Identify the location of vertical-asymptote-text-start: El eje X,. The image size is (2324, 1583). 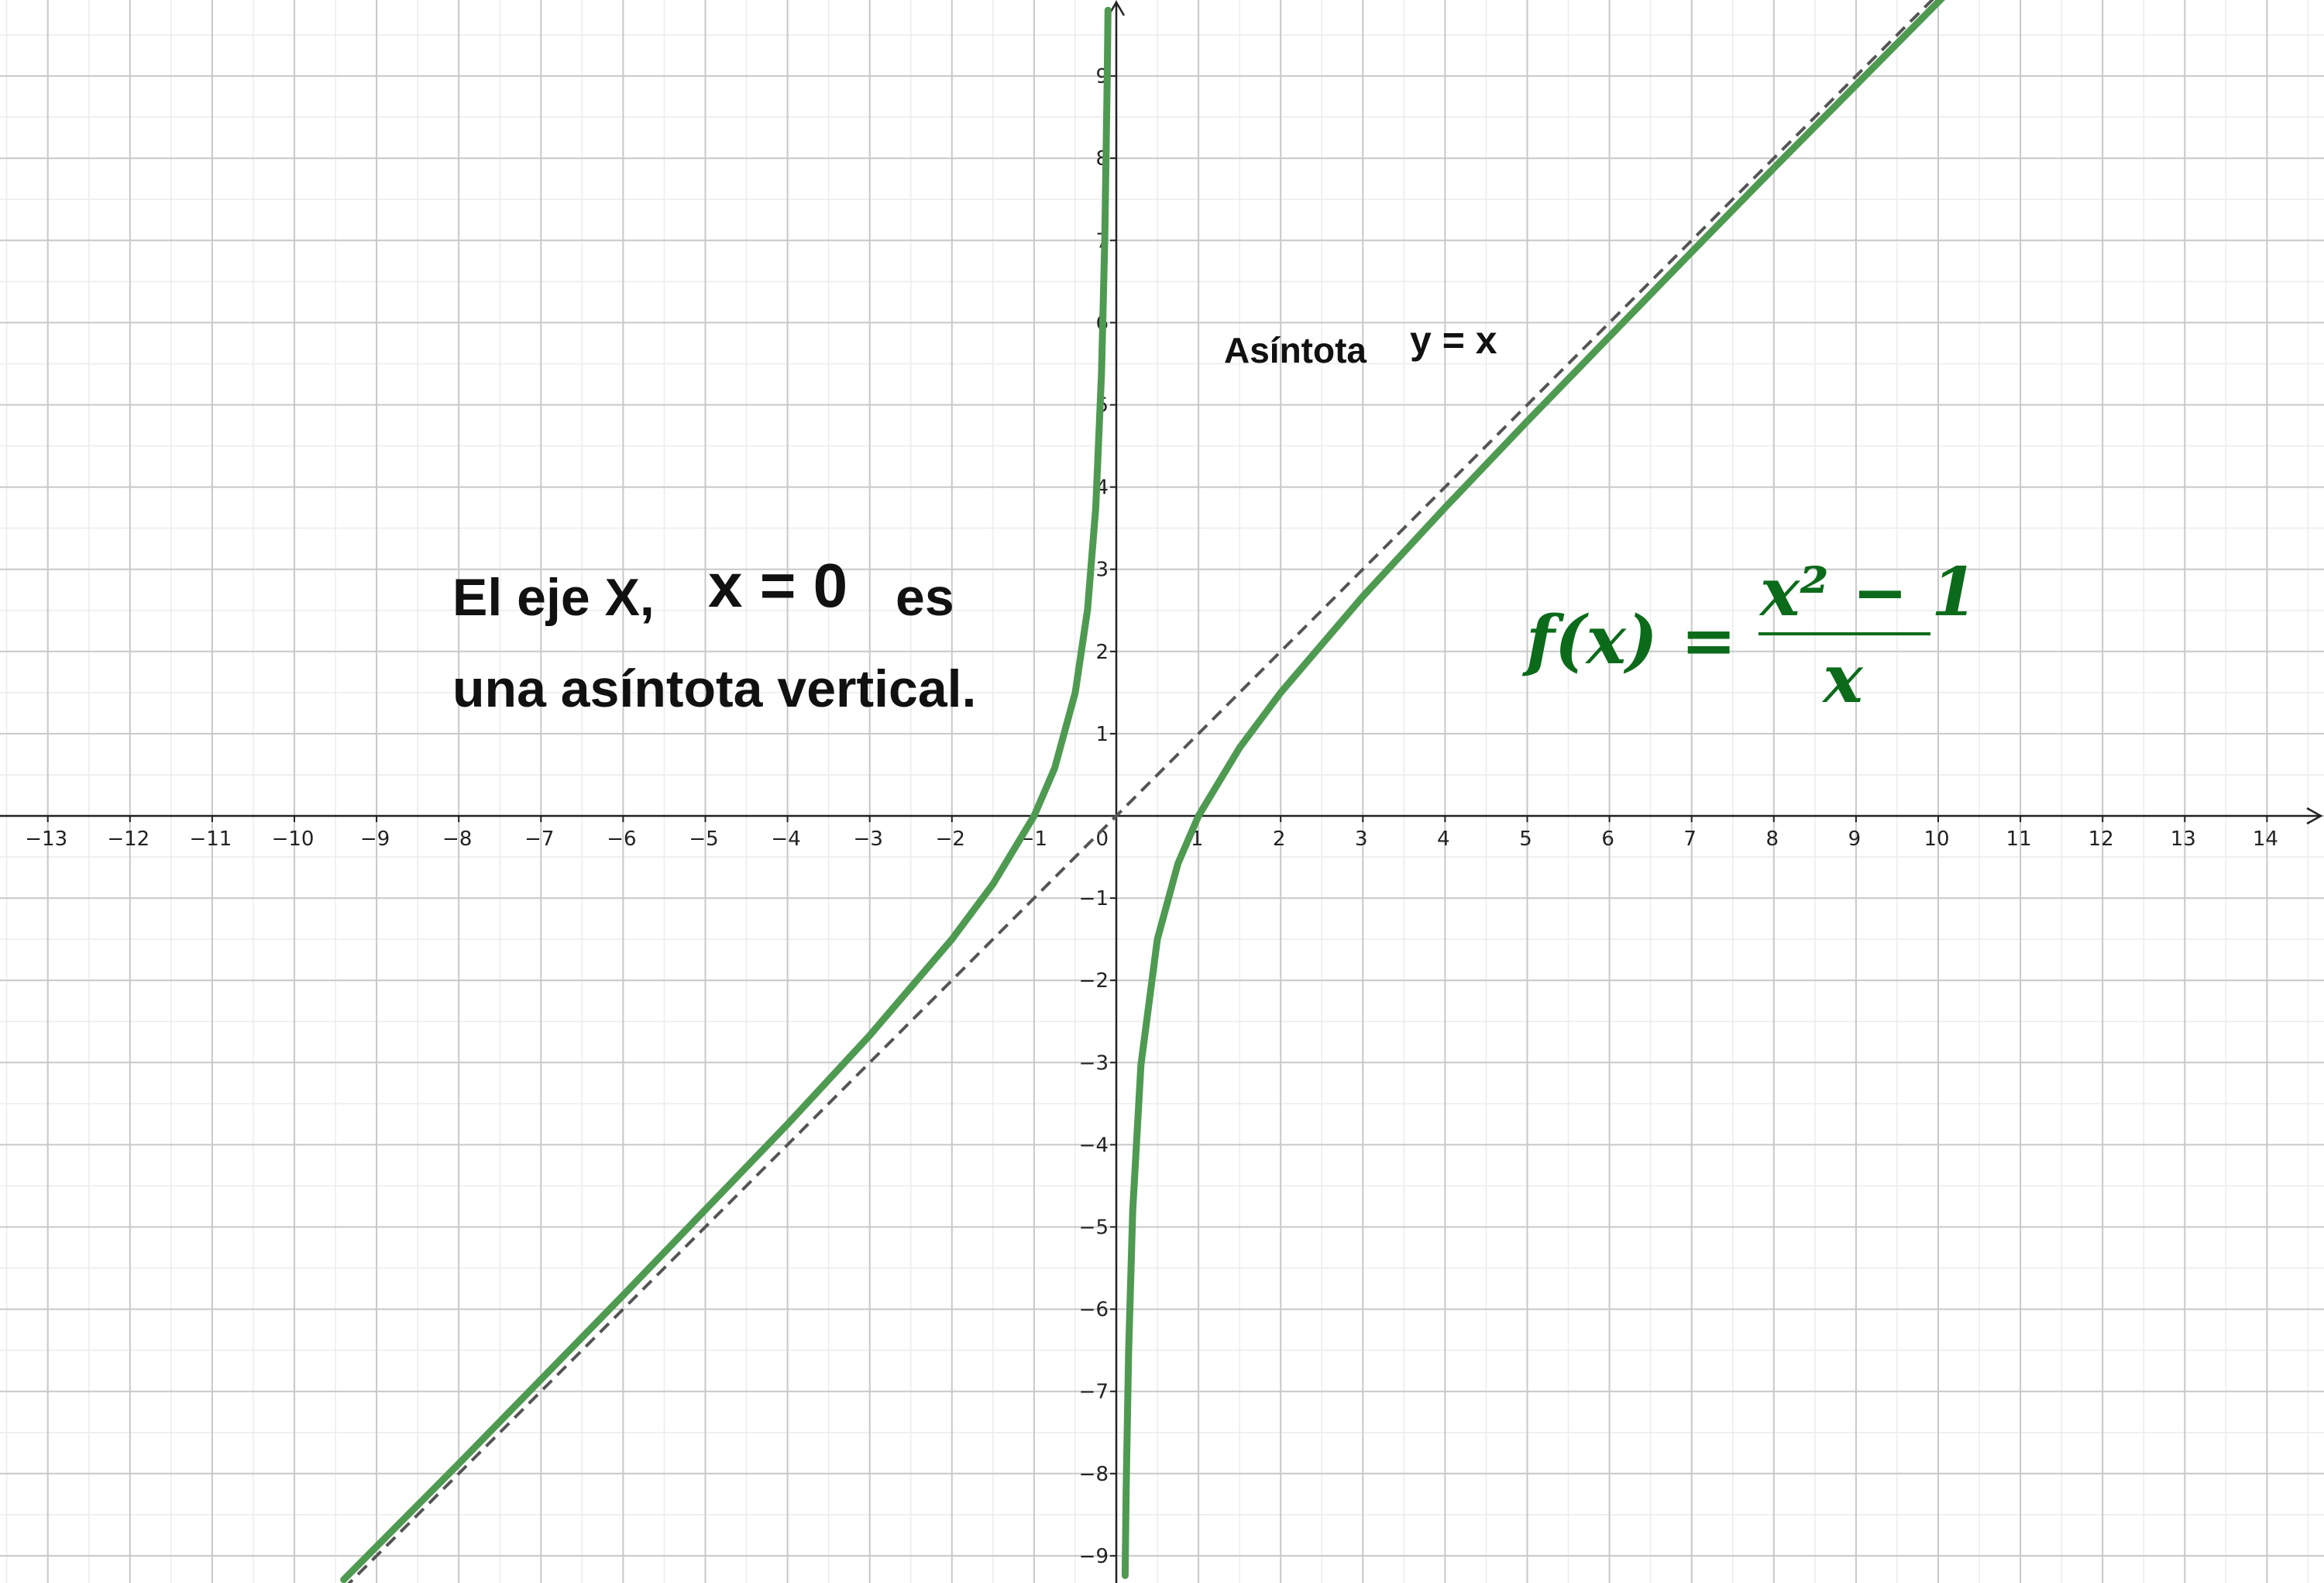
(553, 597).